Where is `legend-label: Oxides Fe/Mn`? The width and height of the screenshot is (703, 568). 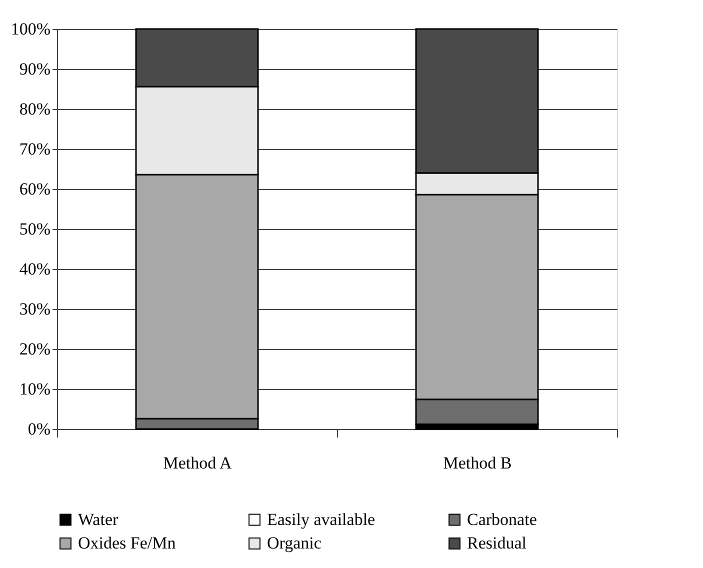
legend-label: Oxides Fe/Mn is located at coordinates (127, 543).